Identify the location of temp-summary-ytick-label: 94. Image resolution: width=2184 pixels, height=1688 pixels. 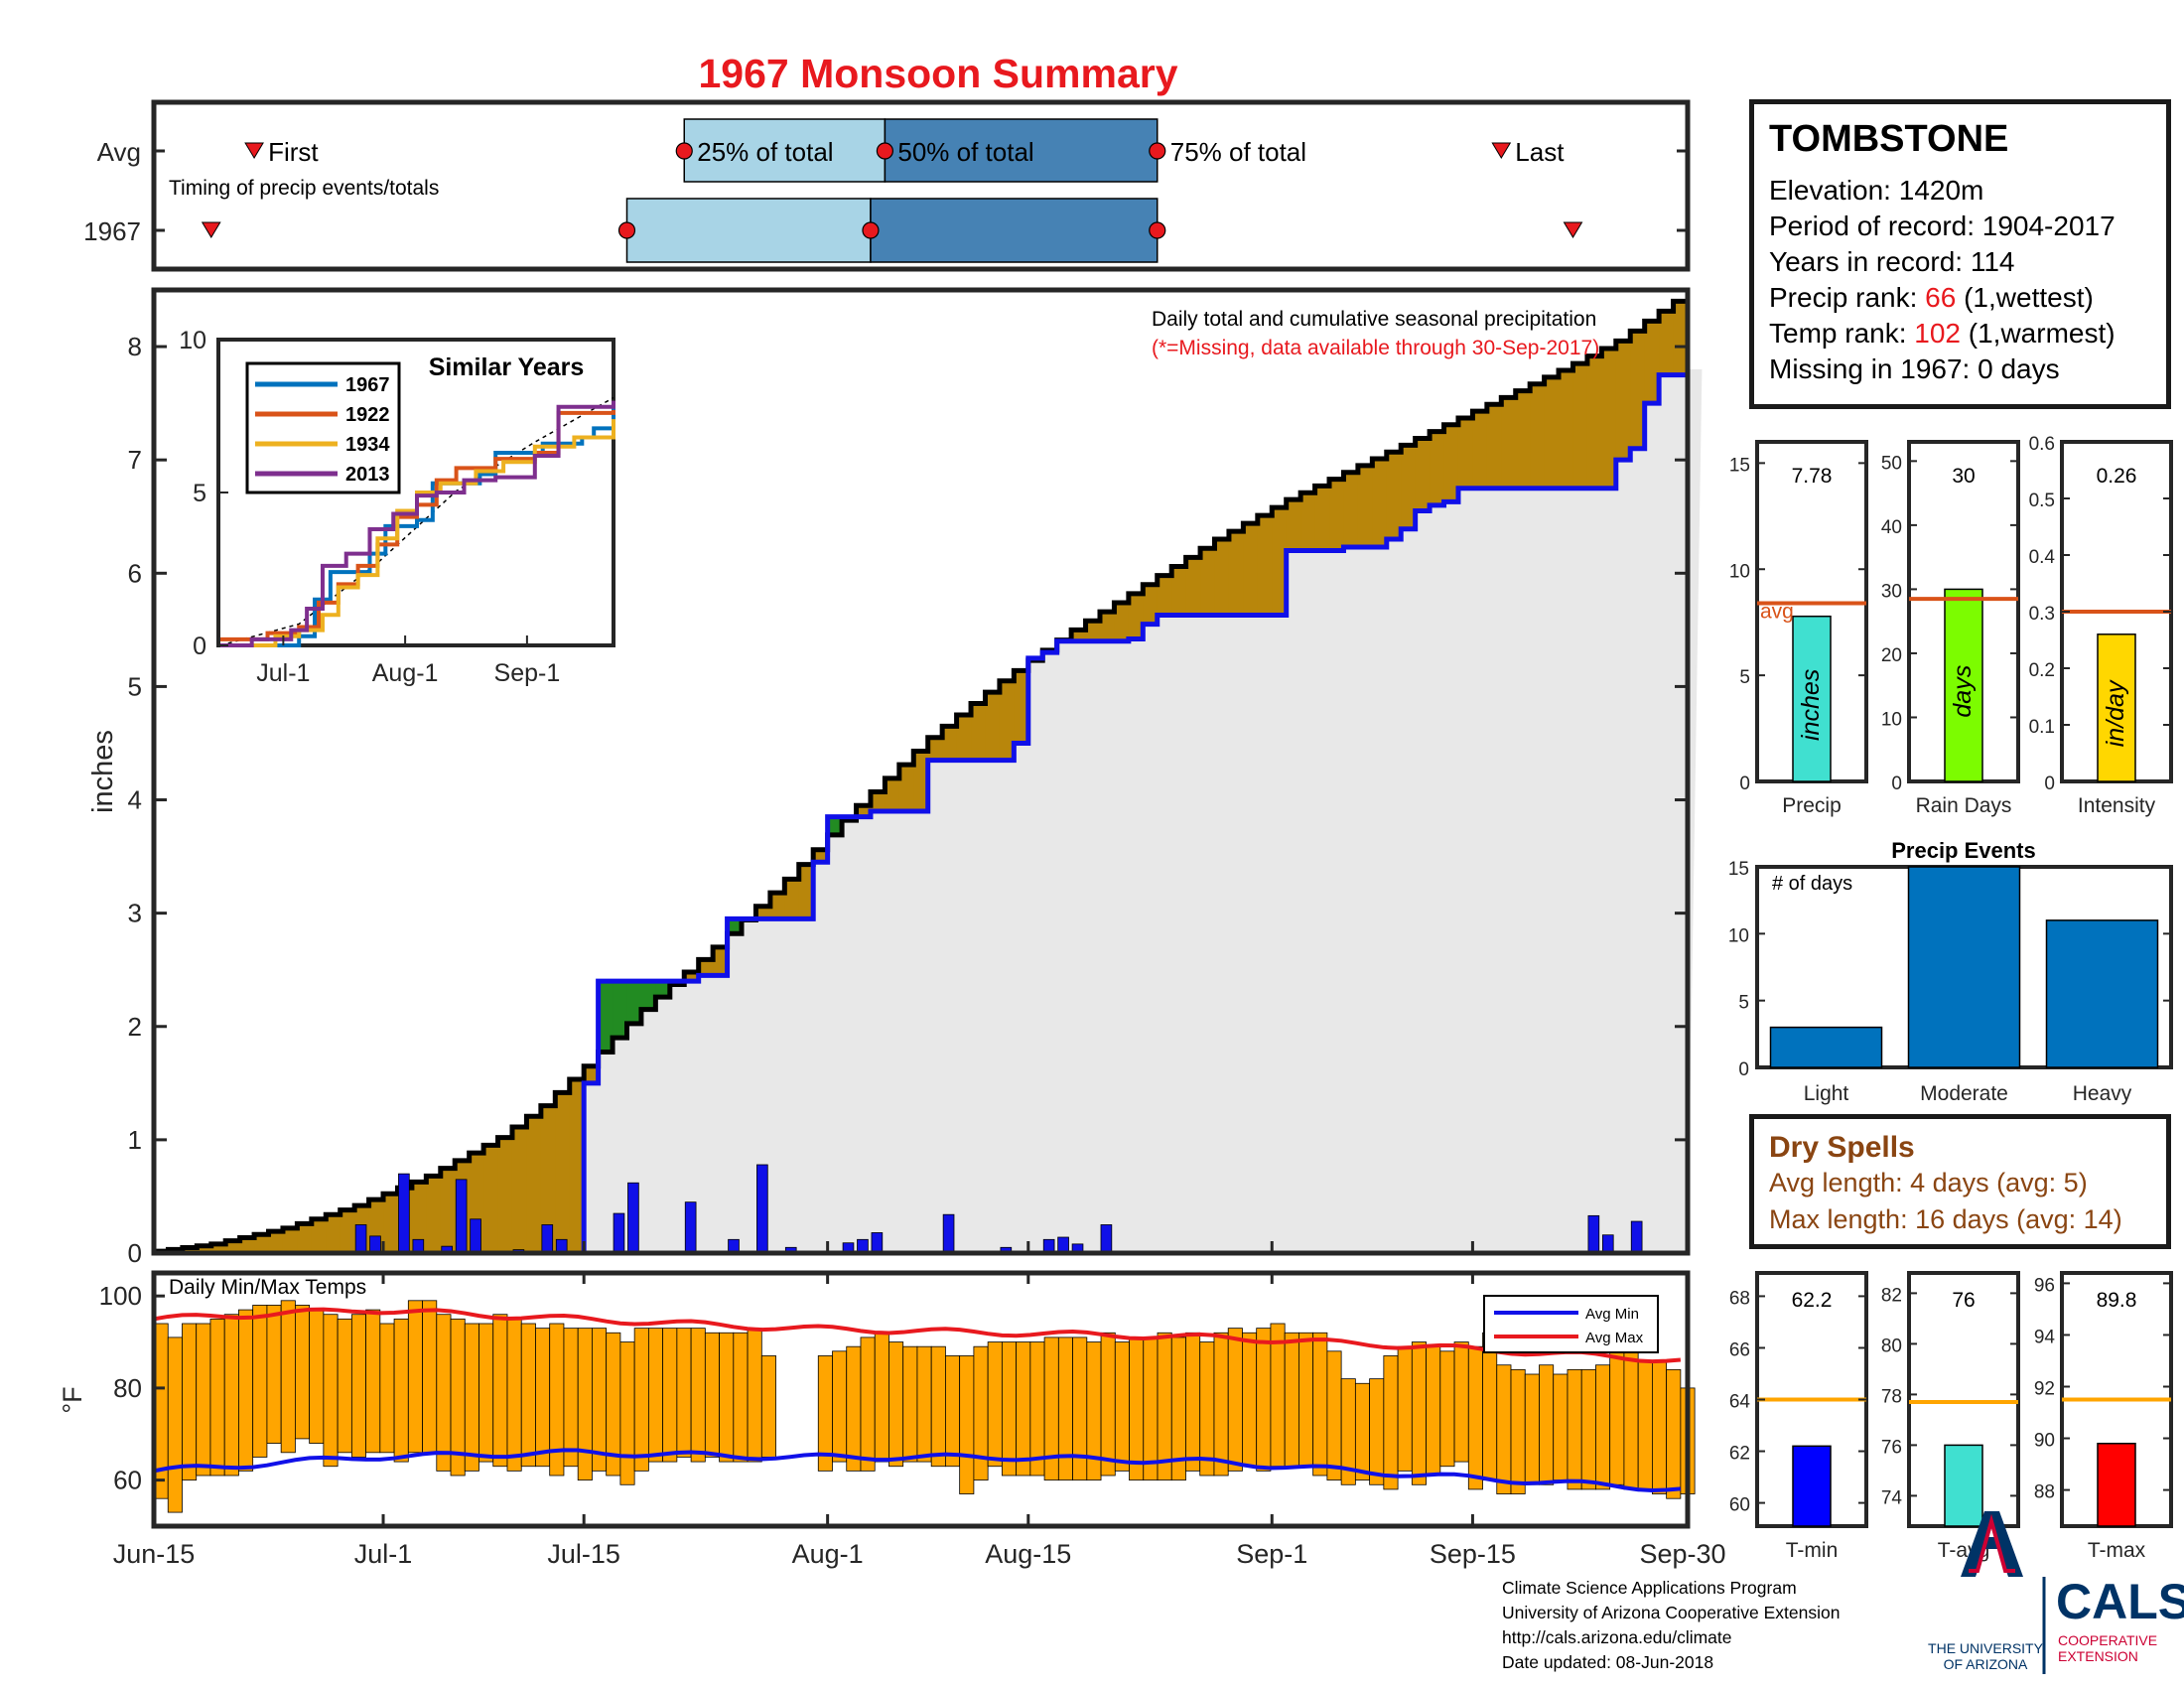
(2045, 1337).